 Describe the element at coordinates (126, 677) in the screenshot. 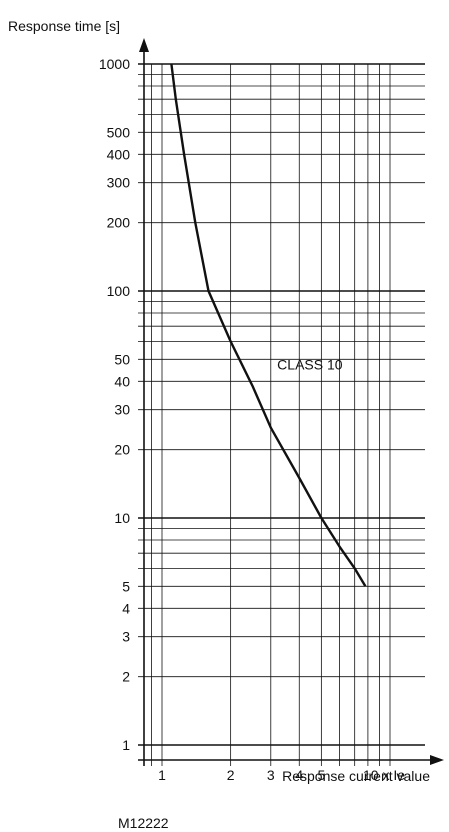

I see `y-tick-label: 2` at that location.